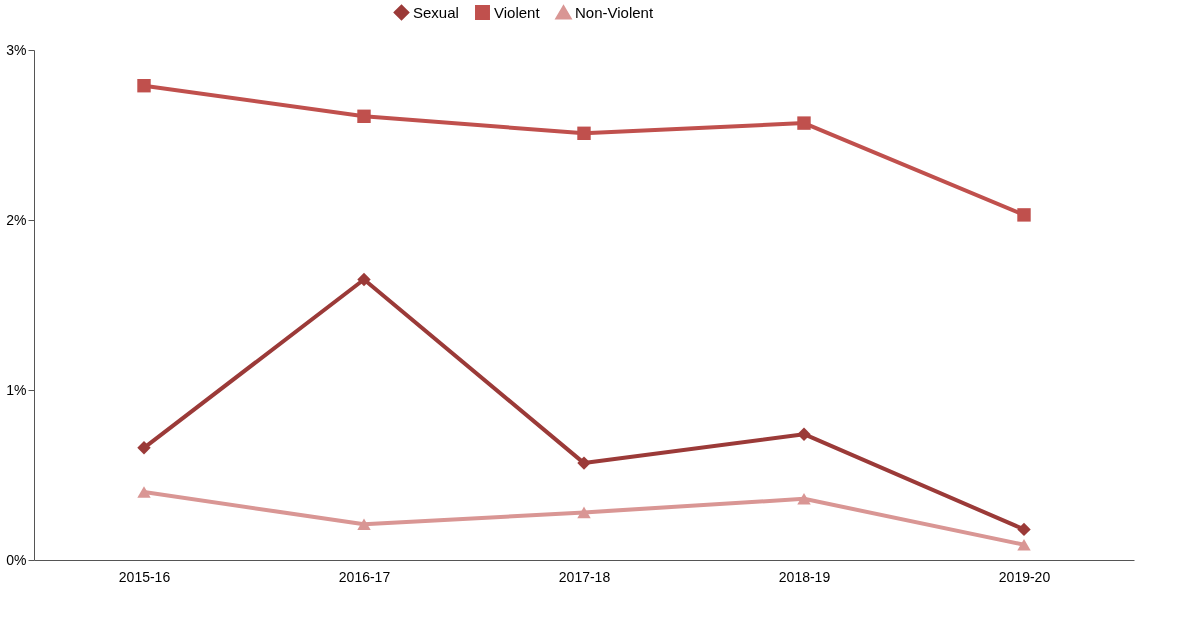 The height and width of the screenshot is (620, 1181). Describe the element at coordinates (517, 12) in the screenshot. I see `legend-label: Violent` at that location.